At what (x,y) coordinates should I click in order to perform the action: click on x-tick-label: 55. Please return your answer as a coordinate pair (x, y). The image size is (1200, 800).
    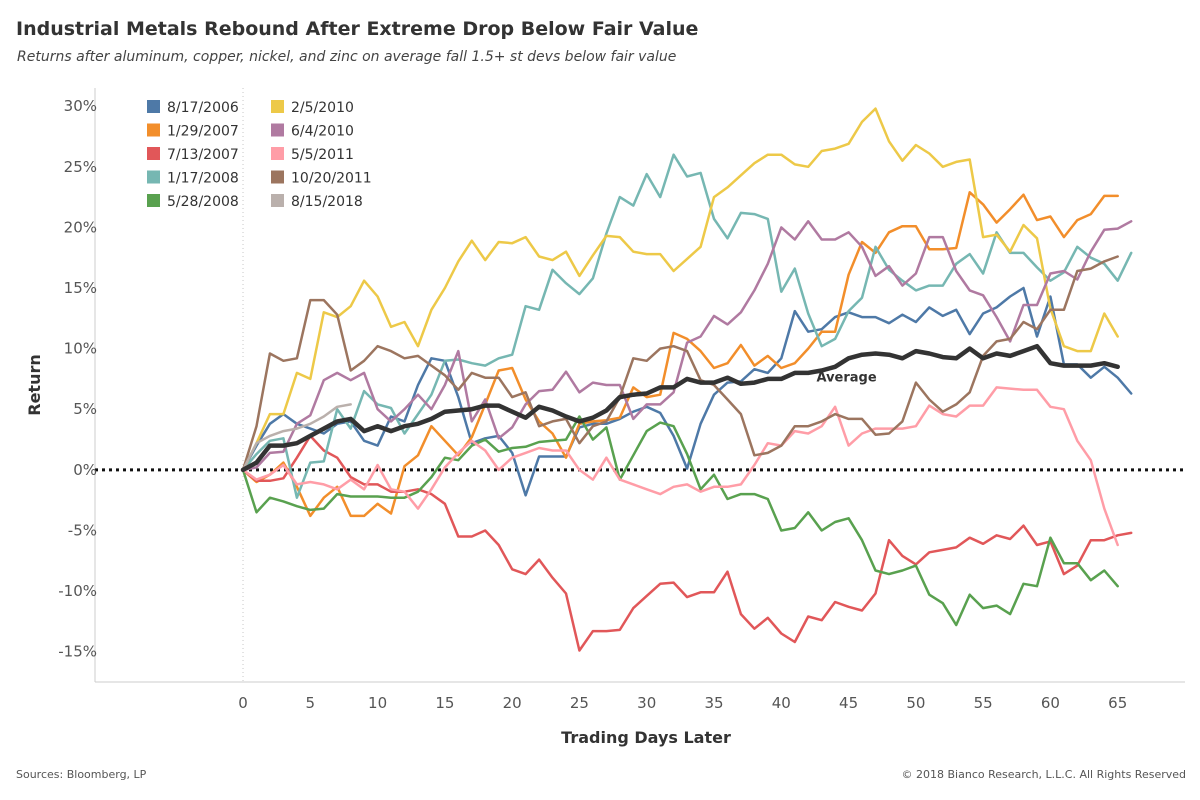
    Looking at the image, I should click on (983, 703).